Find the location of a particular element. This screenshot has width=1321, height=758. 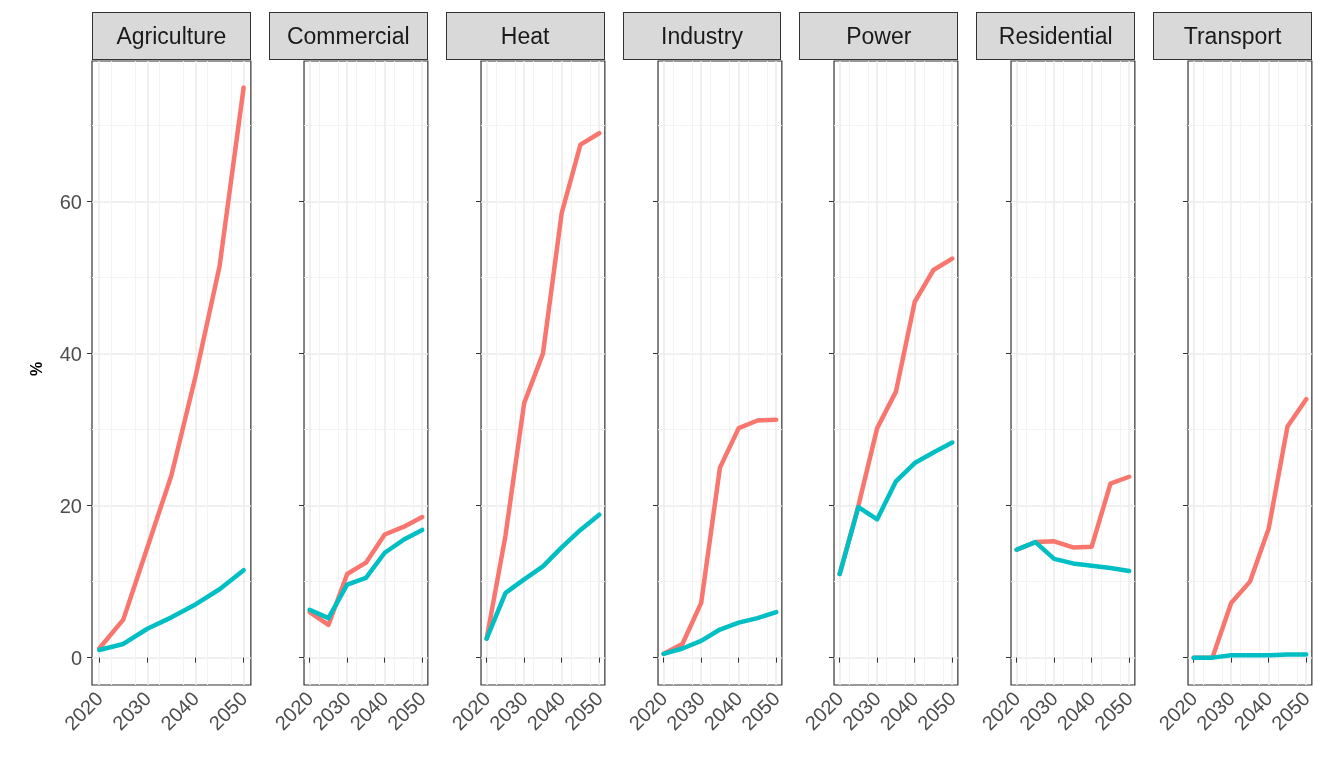

chart-title: Residential is located at coordinates (1056, 36).